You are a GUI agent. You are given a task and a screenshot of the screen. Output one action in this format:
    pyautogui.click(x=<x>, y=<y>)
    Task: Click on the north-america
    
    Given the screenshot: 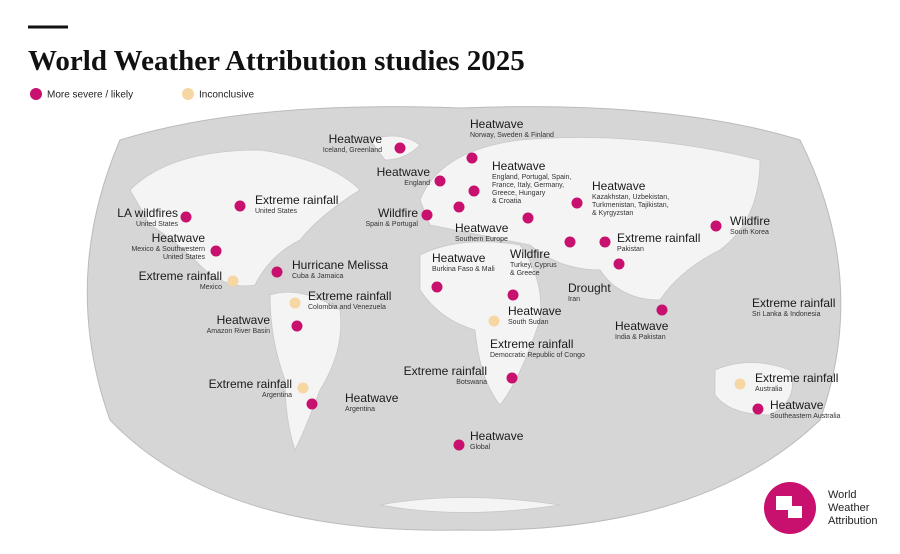 What is the action you would take?
    pyautogui.click(x=245, y=218)
    